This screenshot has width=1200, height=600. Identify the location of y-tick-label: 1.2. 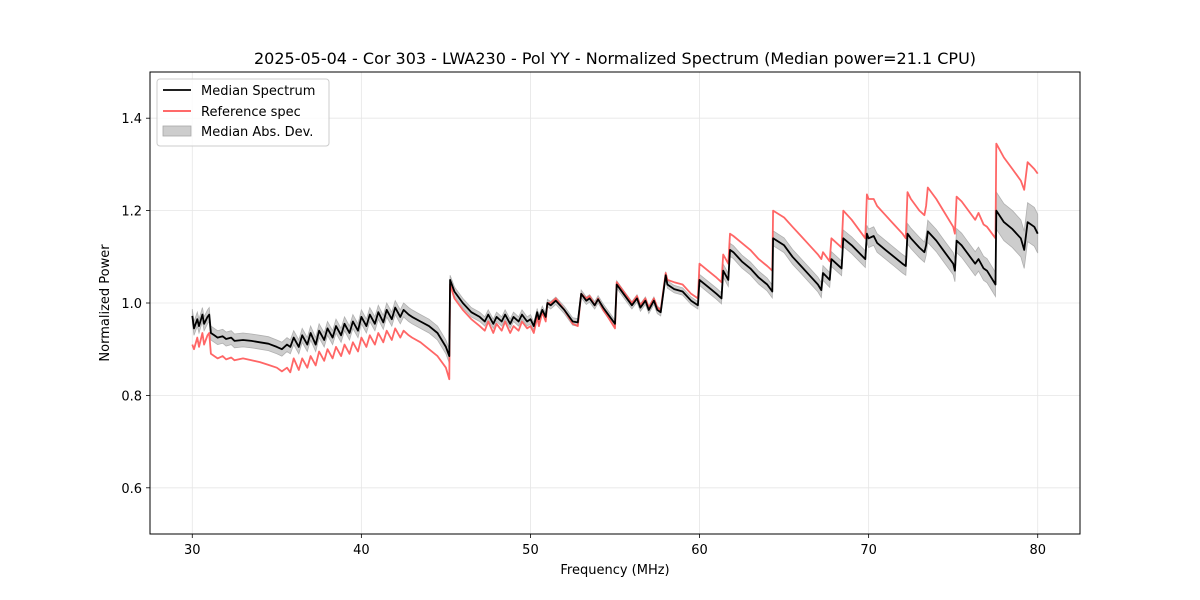
(131, 212).